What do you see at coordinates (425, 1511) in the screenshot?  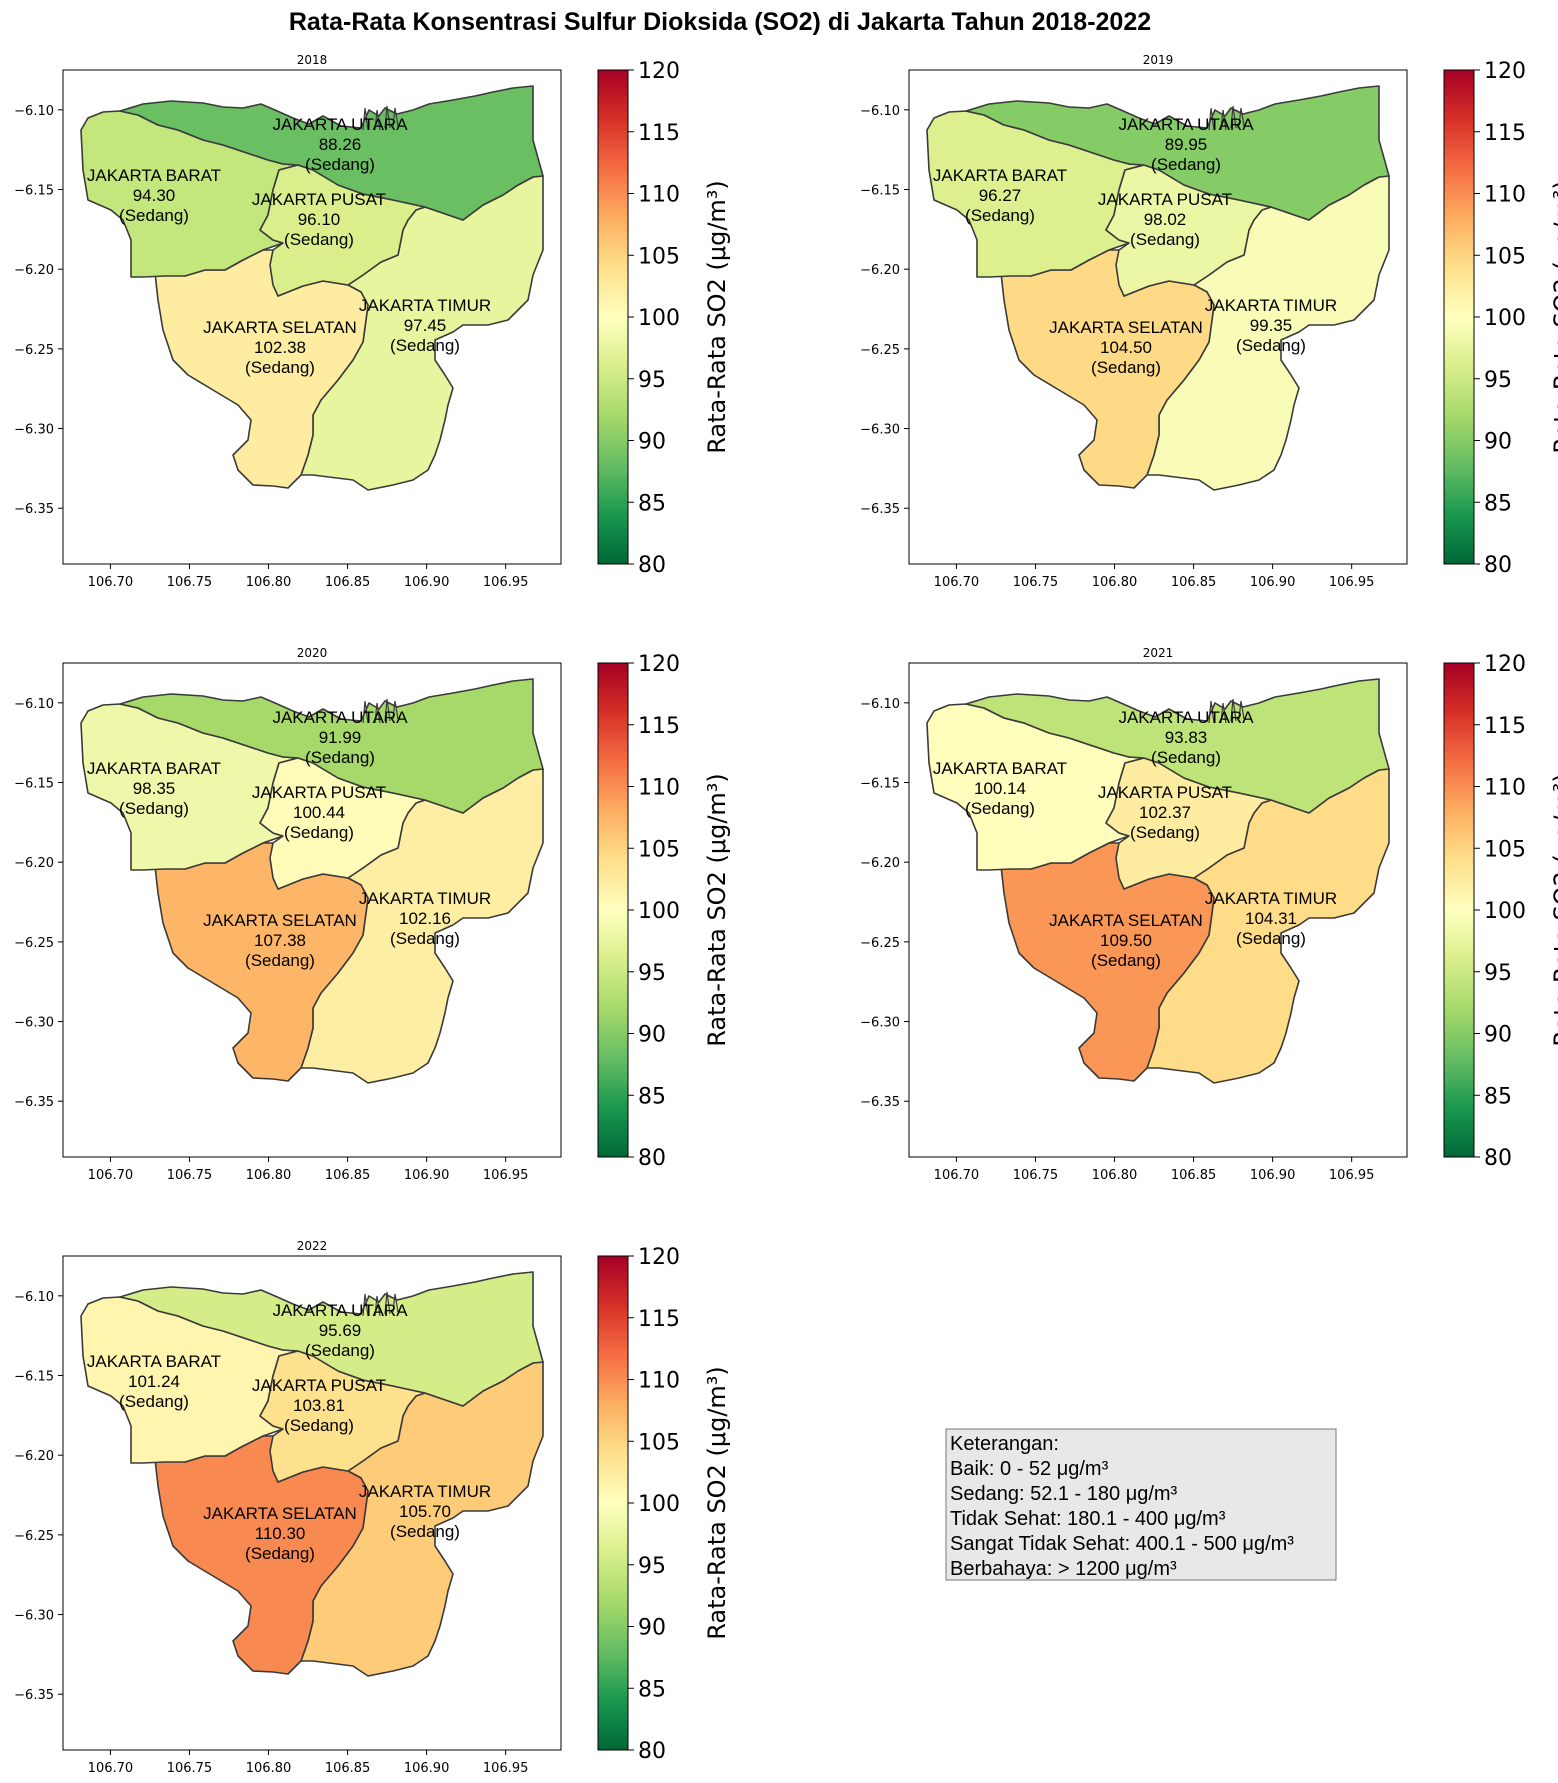 I see `region-value: 105.70` at bounding box center [425, 1511].